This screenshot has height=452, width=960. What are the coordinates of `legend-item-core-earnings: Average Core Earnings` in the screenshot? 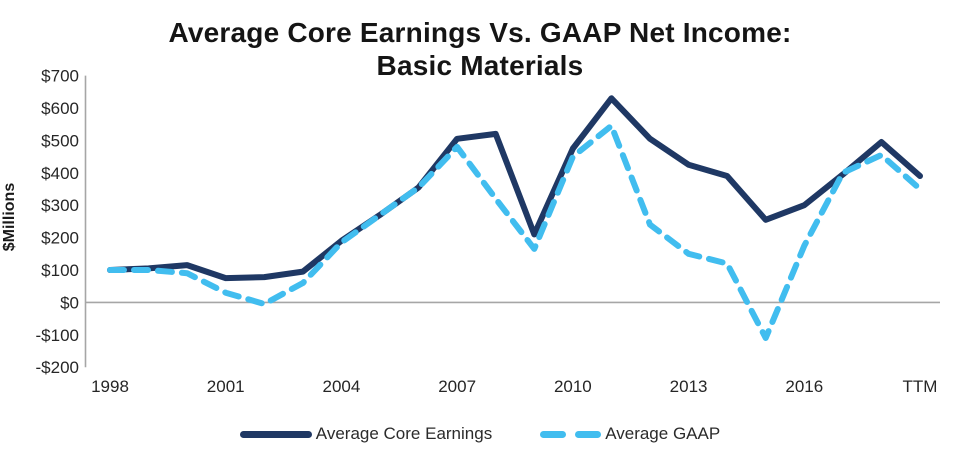 It's located at (366, 434).